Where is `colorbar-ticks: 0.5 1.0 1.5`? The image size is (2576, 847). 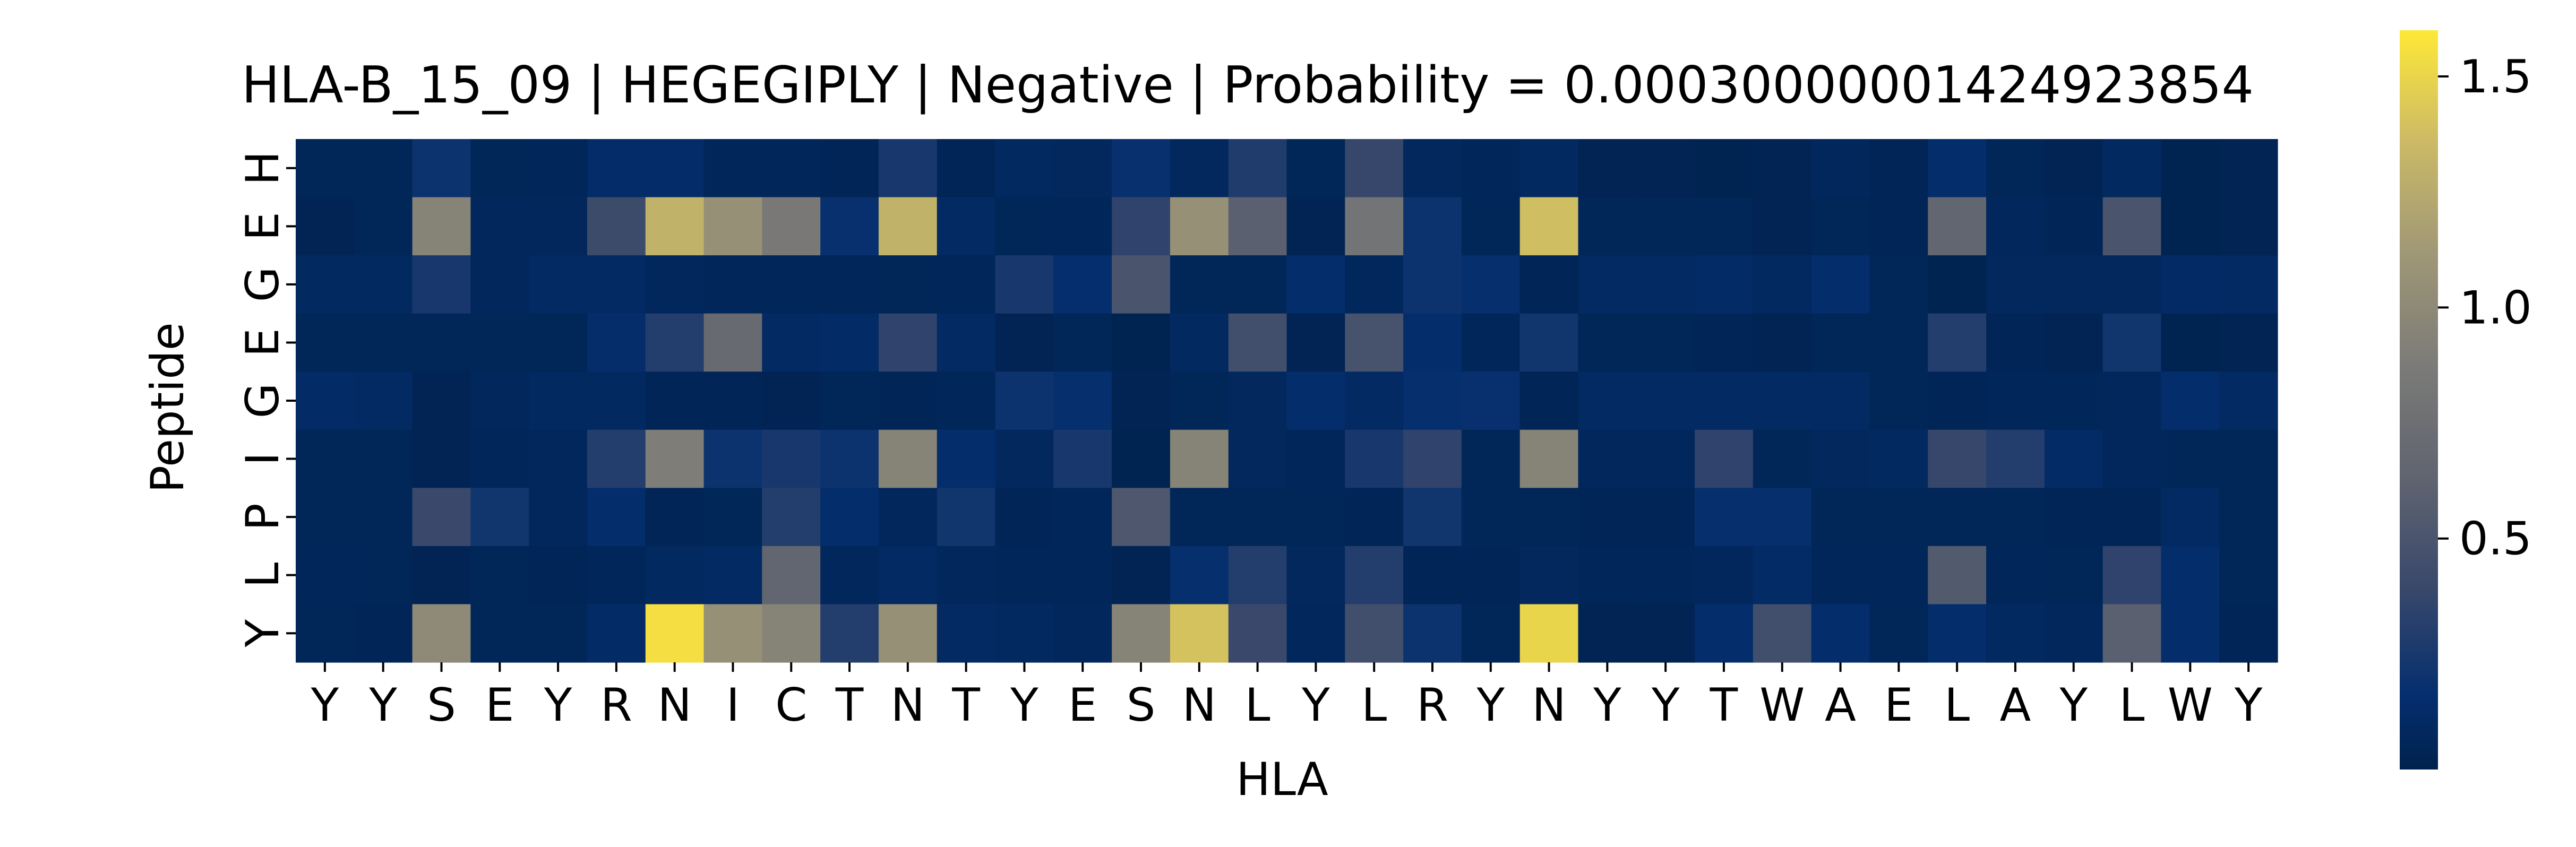
colorbar-ticks: 0.5 1.0 1.5 is located at coordinates (2485, 308).